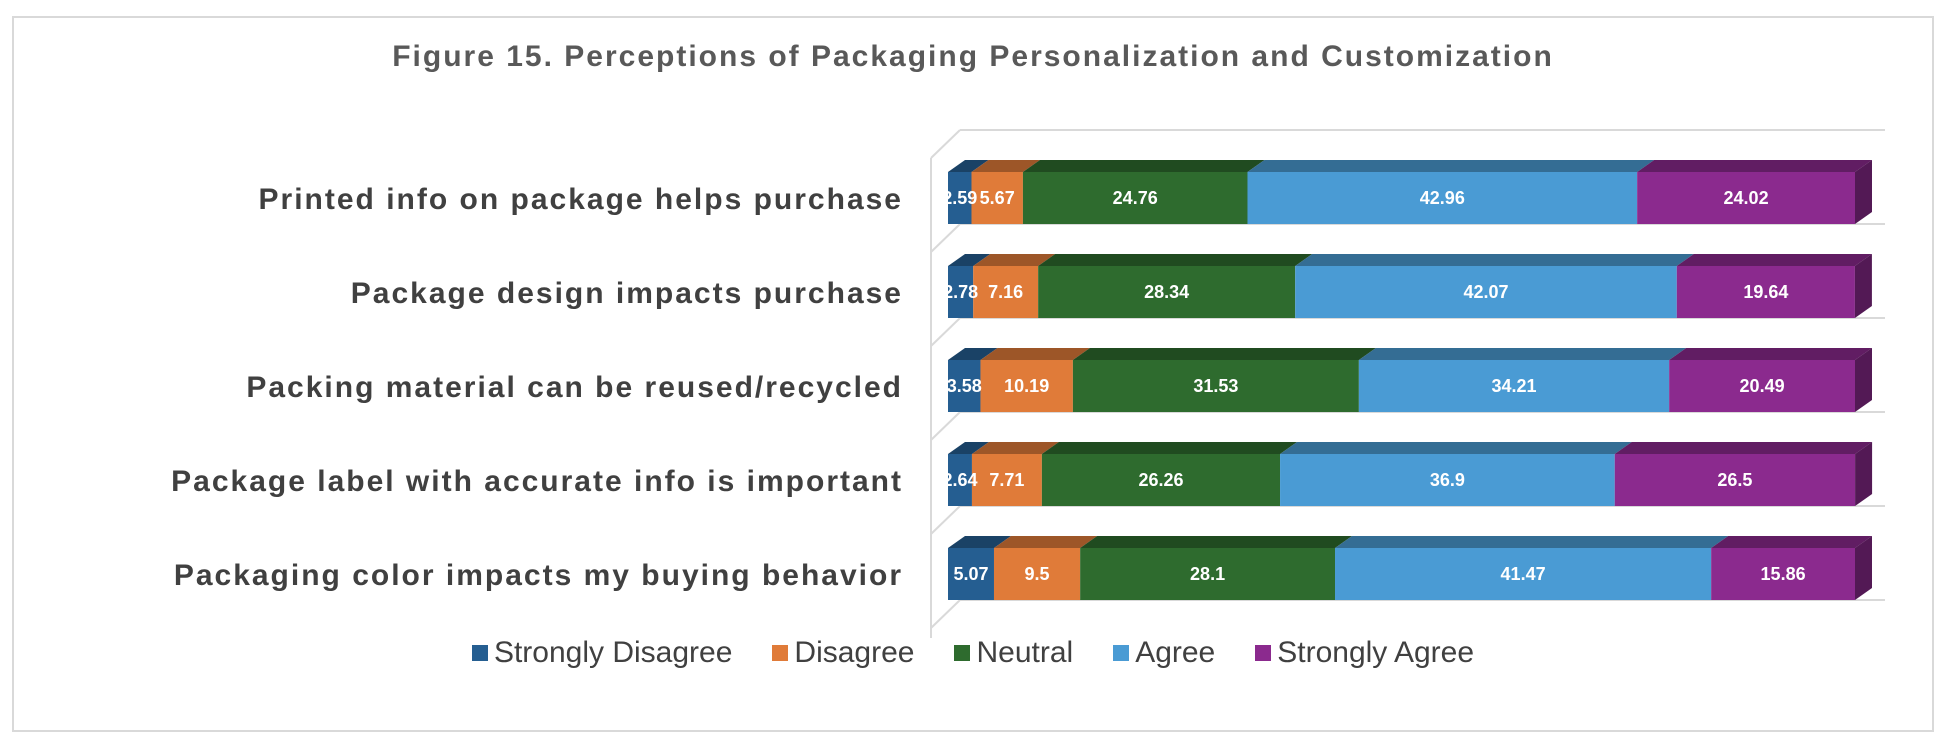  Describe the element at coordinates (945, 144) in the screenshot. I see `plot-wall-edge` at that location.